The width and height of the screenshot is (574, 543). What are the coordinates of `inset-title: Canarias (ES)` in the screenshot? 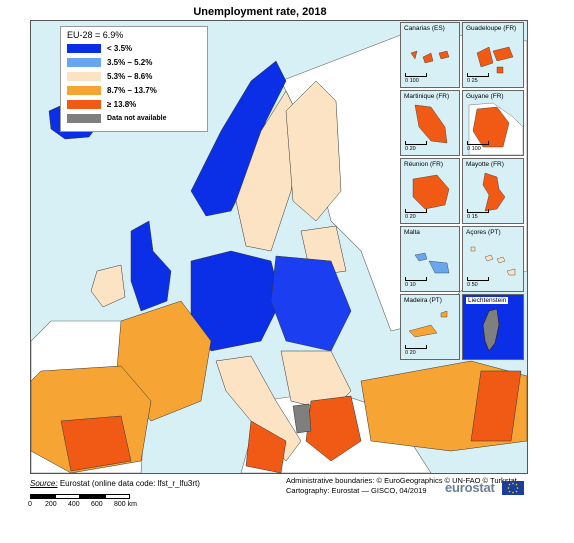 It's located at (424, 28).